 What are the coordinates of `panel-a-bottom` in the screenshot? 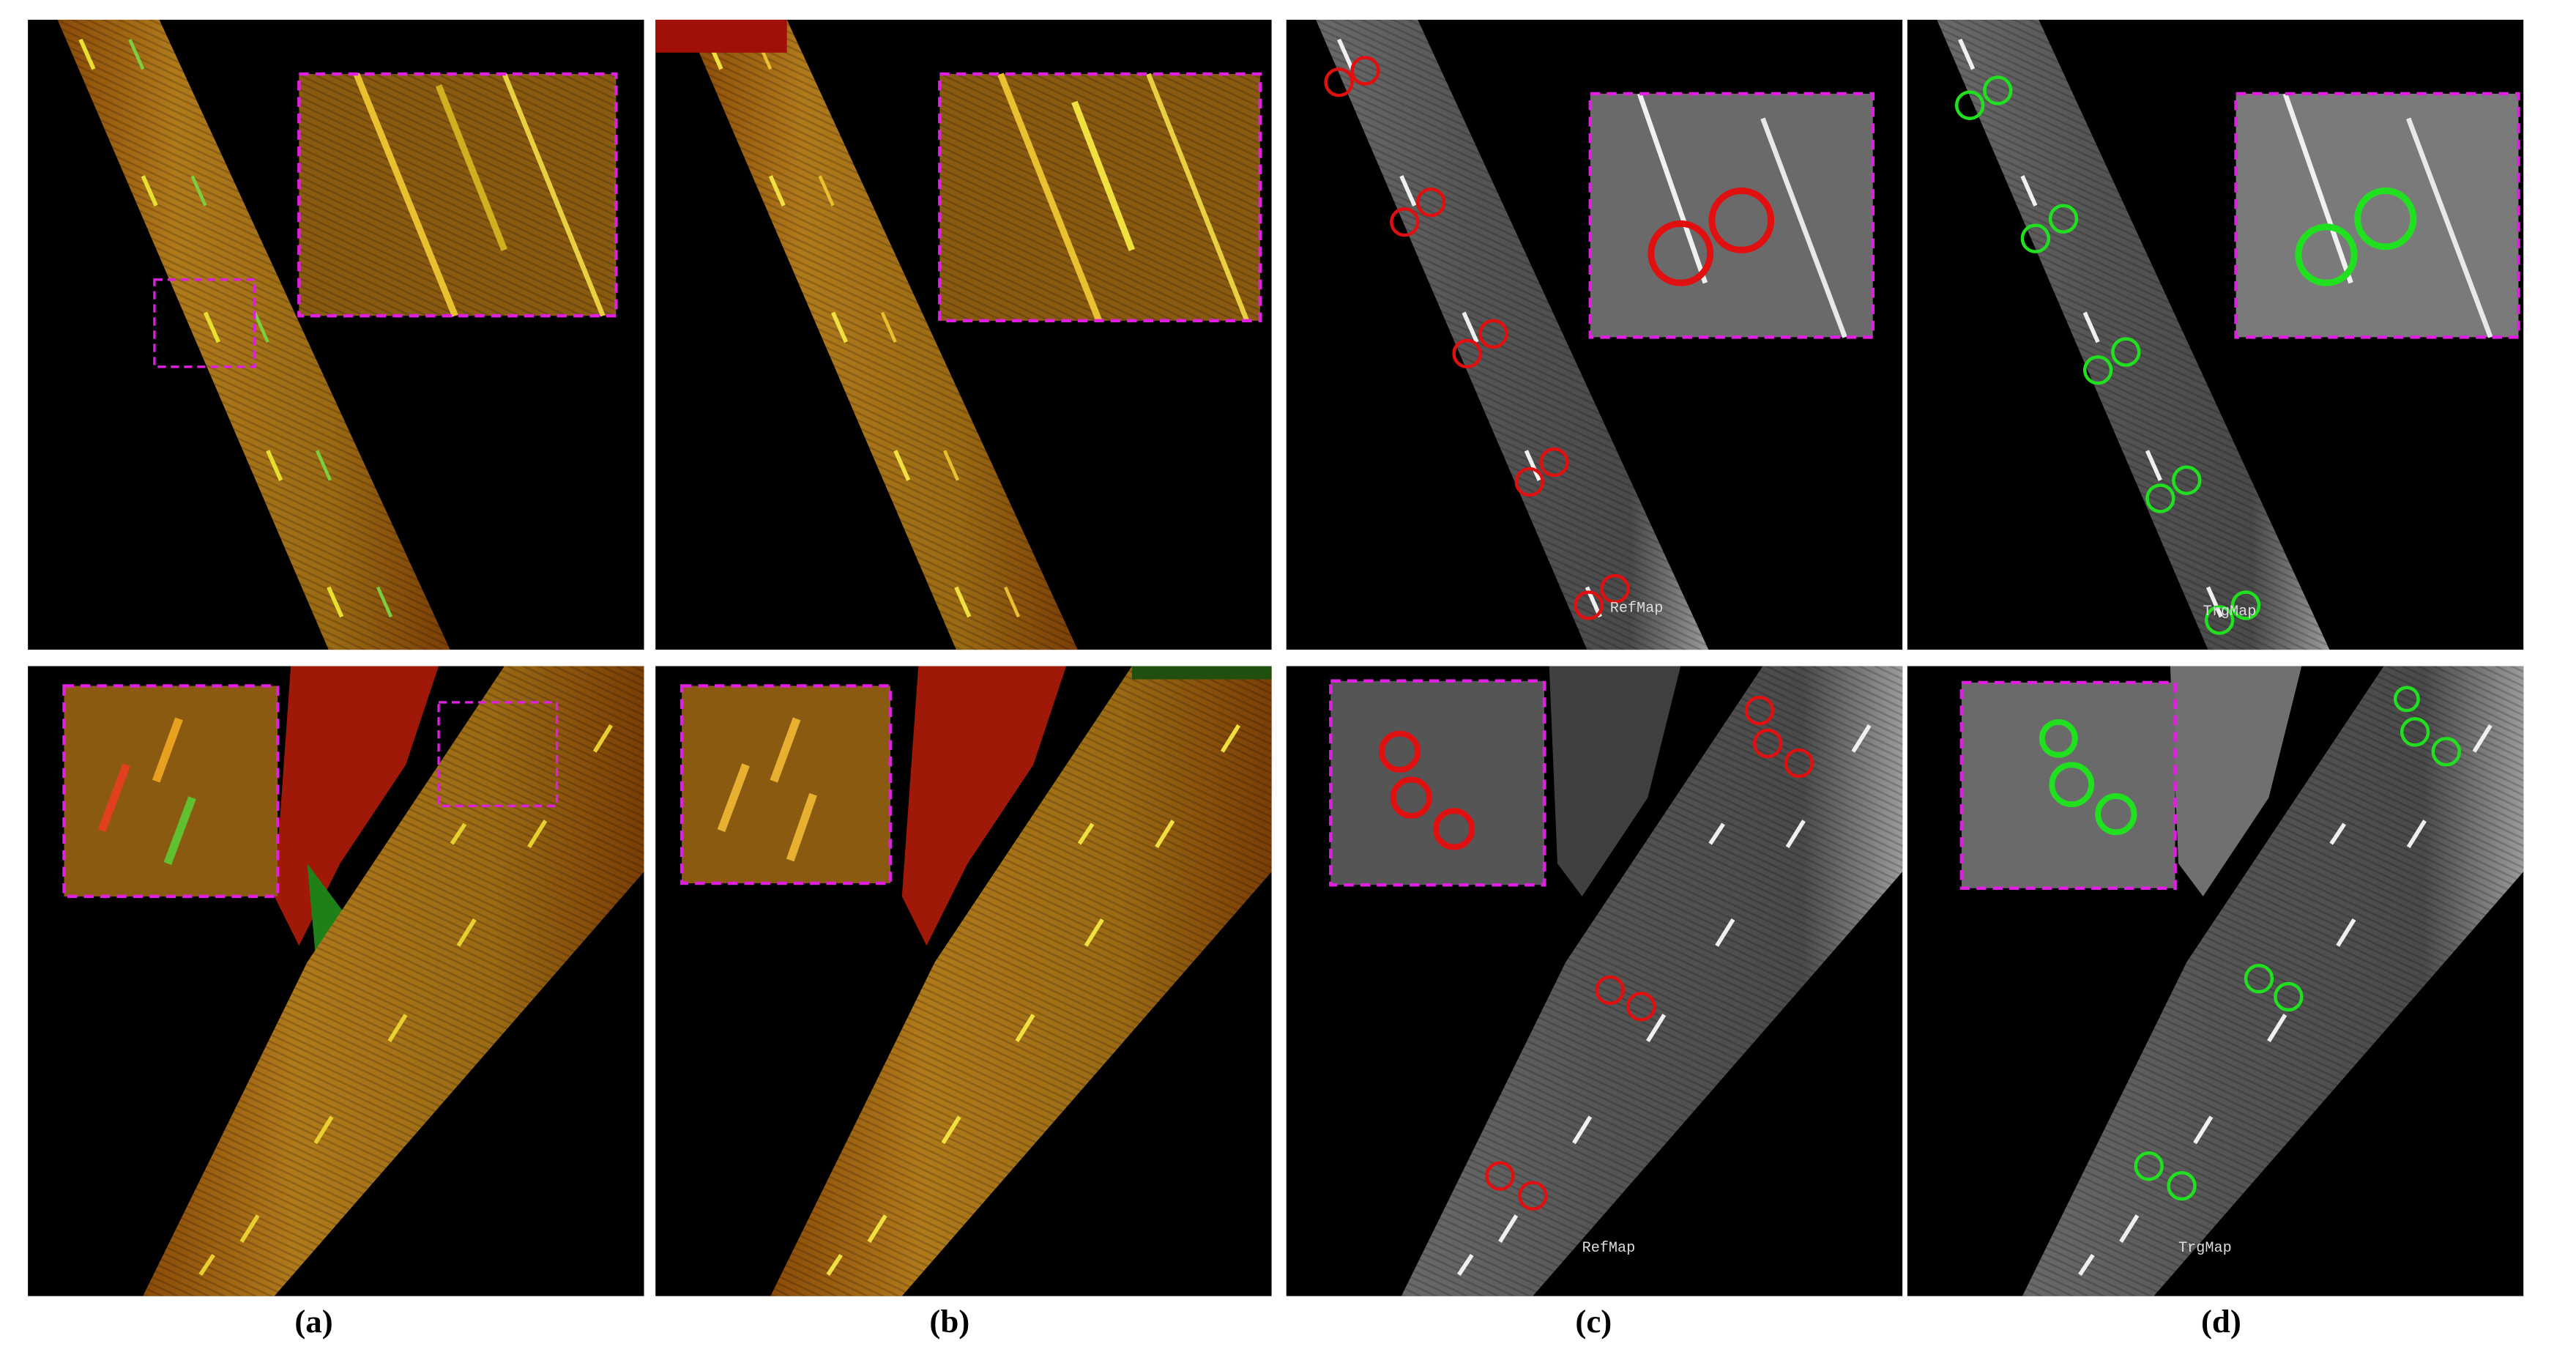 It's located at (336, 981).